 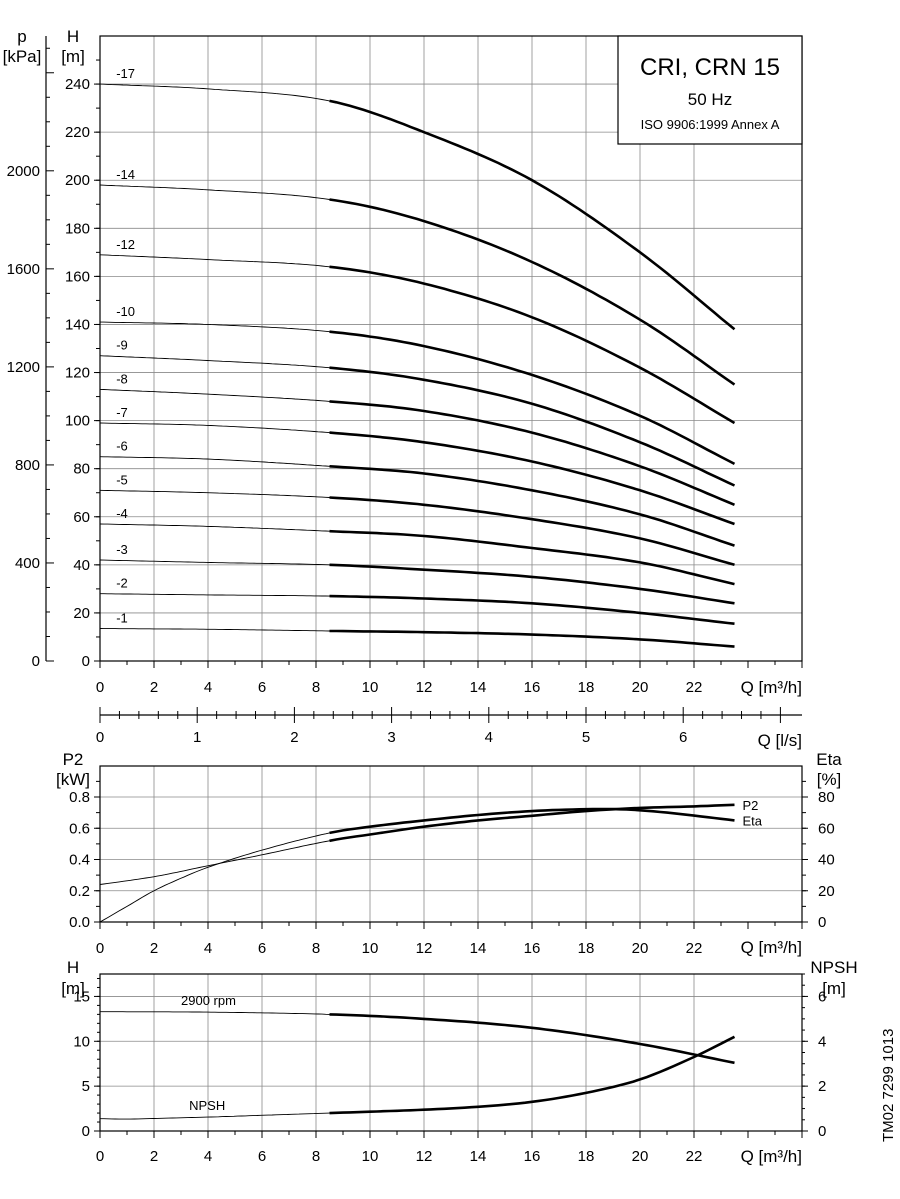 I want to click on npsh-x-tick-label: 12, so click(x=424, y=1156).